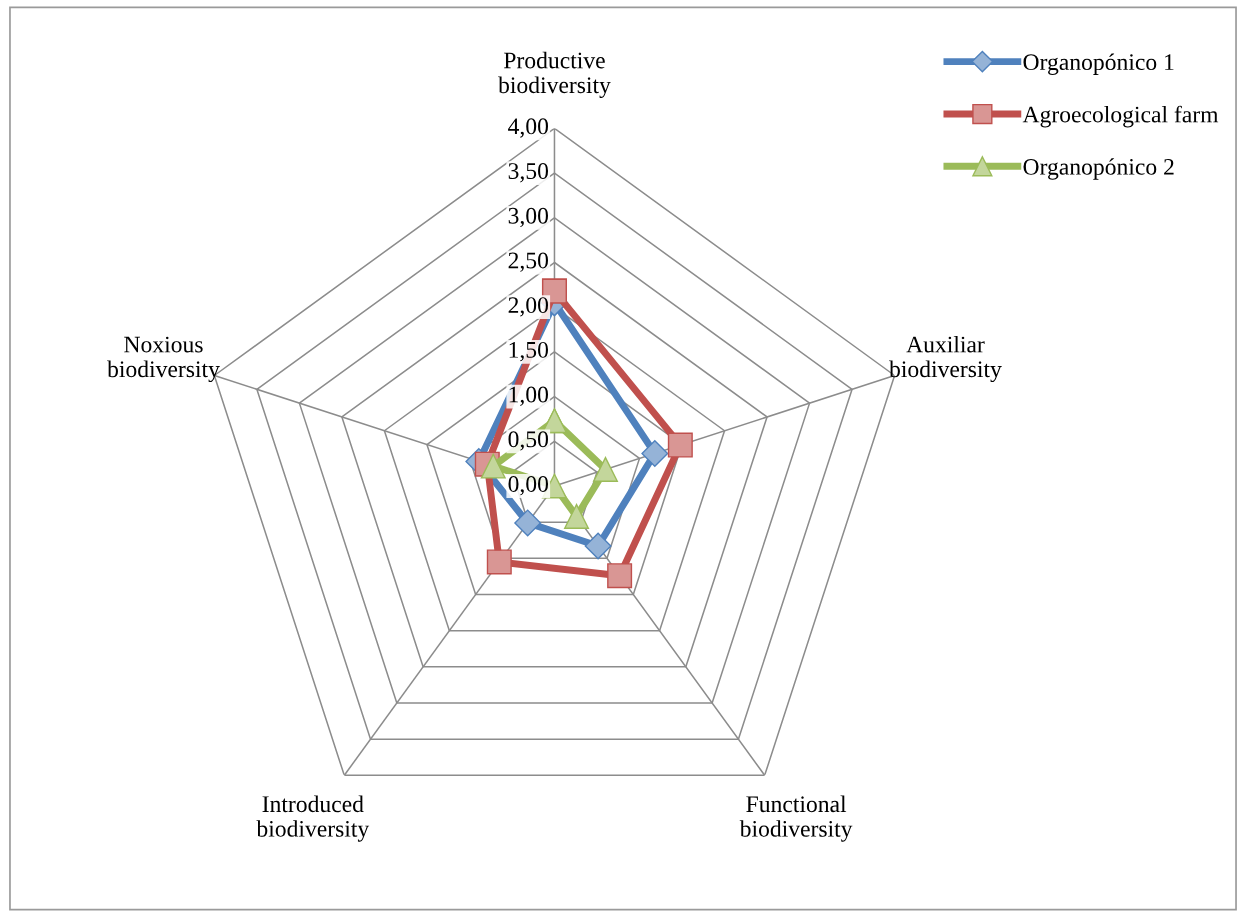  Describe the element at coordinates (796, 818) in the screenshot. I see `spoke-label: Functional biodiversity` at that location.